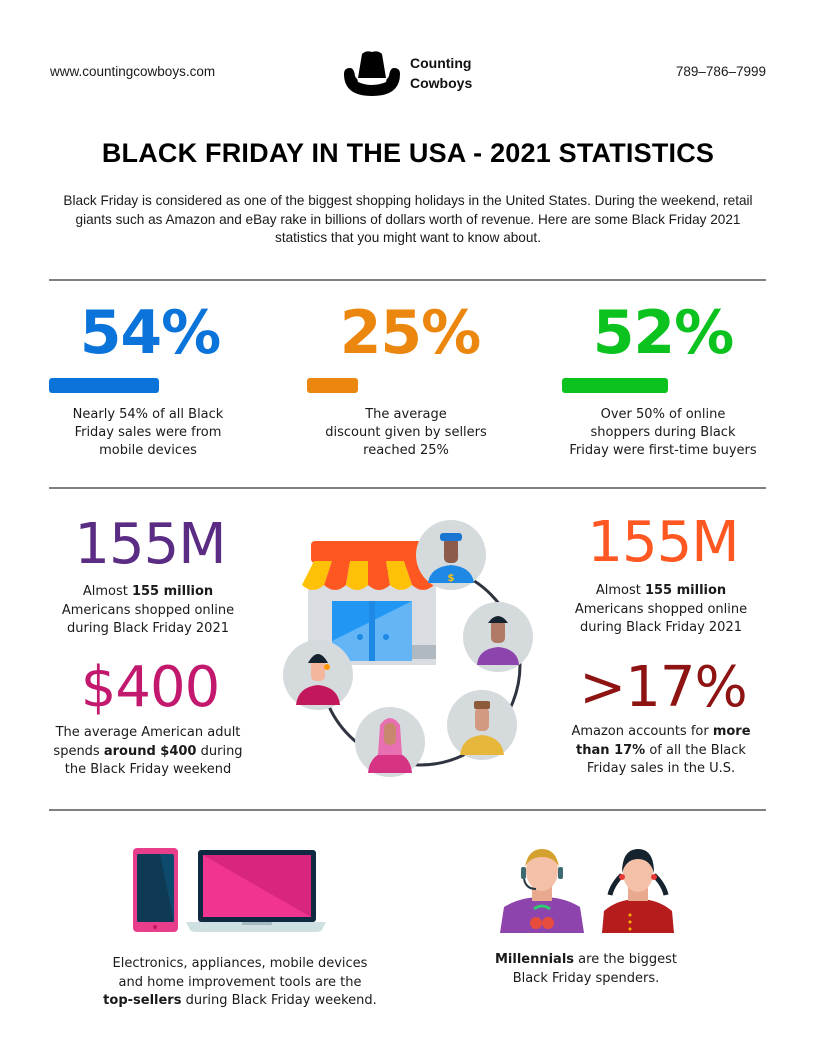 This screenshot has height=1056, width=816. I want to click on cowboy-hat-icon, so click(372, 73).